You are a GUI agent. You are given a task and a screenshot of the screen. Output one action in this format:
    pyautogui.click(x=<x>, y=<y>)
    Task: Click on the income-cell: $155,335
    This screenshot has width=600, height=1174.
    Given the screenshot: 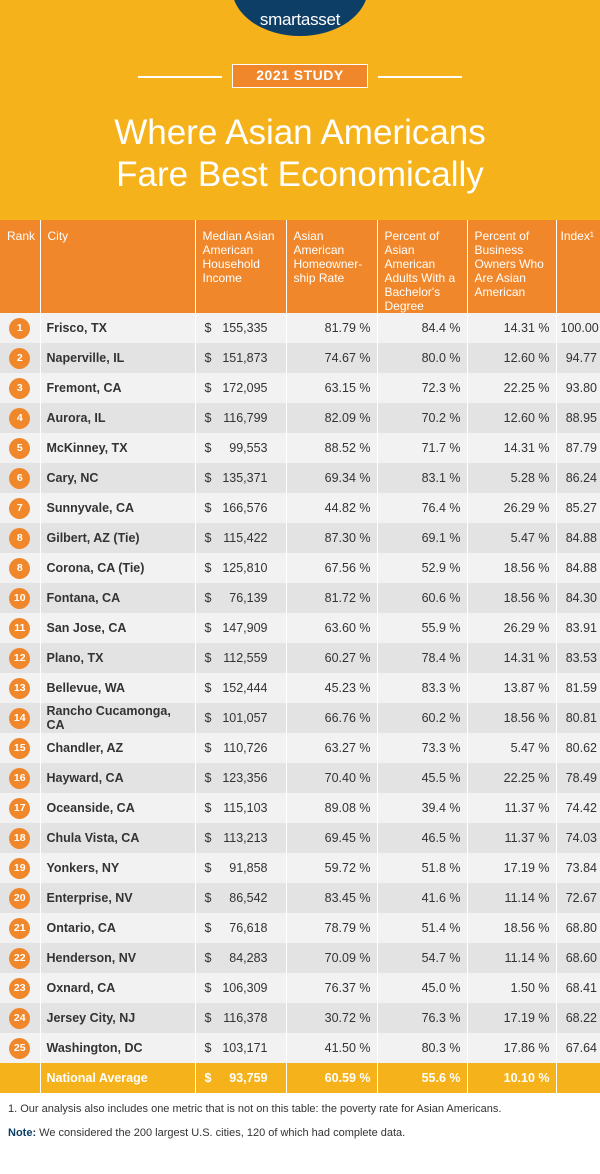 What is the action you would take?
    pyautogui.click(x=240, y=328)
    